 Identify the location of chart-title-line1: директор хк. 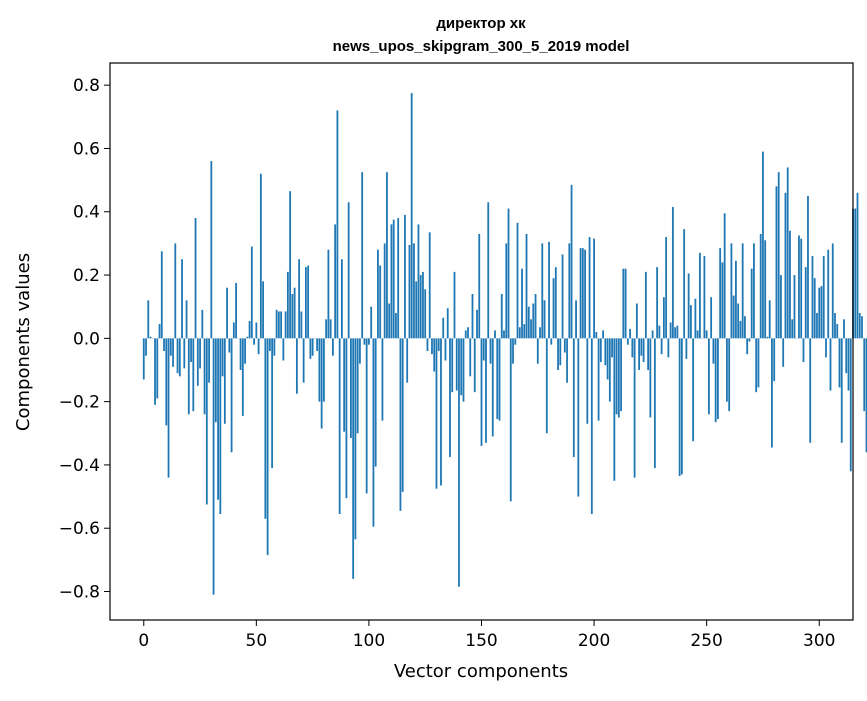
(481, 23).